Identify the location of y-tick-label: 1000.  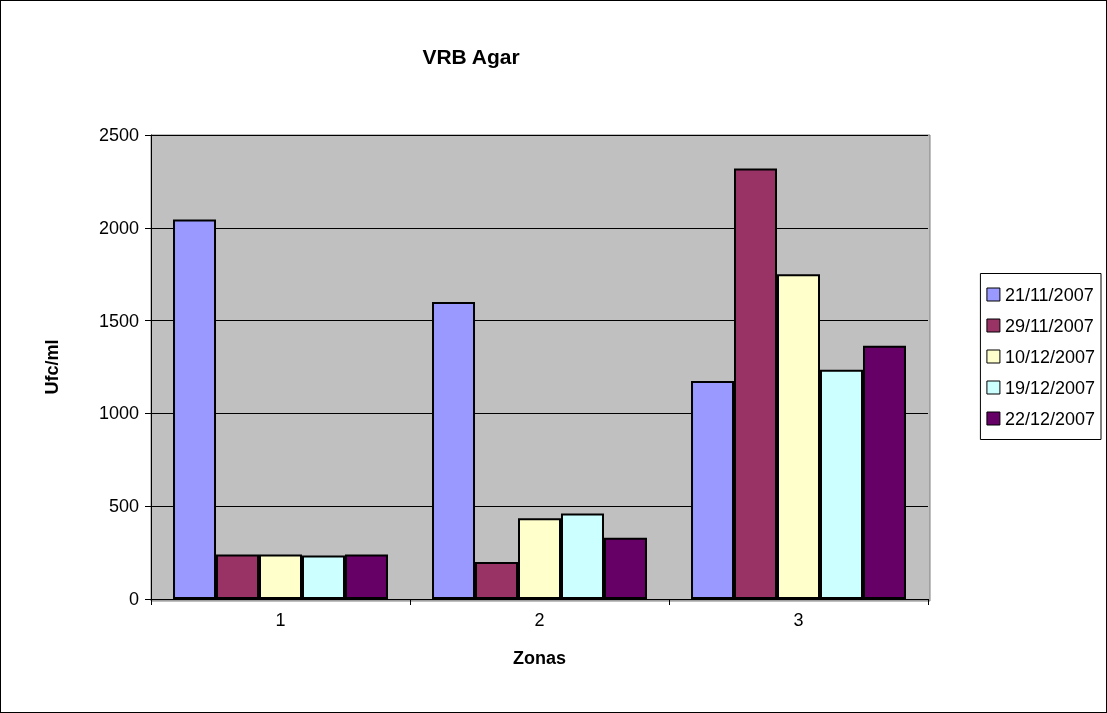
(118, 413).